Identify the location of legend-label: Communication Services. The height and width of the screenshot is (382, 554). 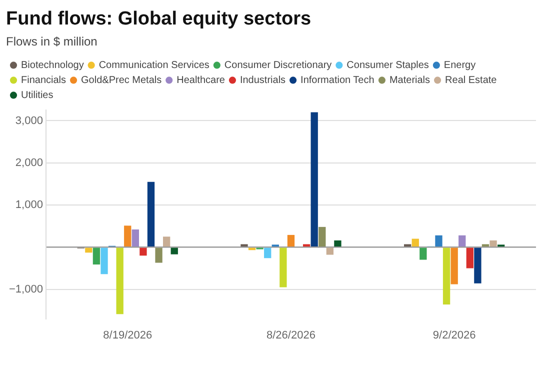
(154, 65).